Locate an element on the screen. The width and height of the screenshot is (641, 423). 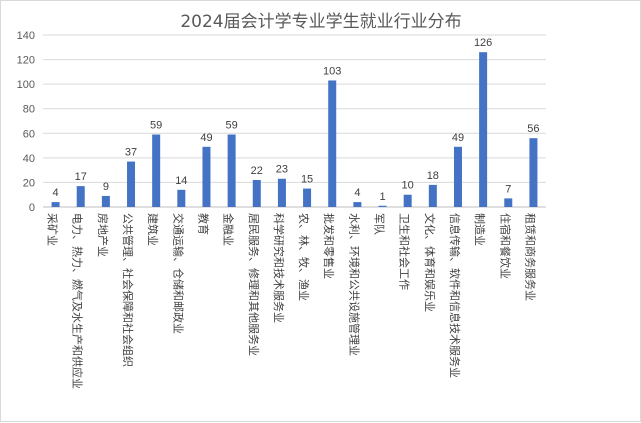
category-label: 科学研究和技术服务业 is located at coordinates (279, 268).